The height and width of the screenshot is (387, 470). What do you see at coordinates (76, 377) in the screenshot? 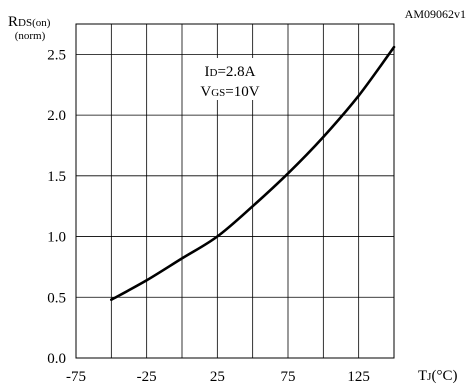
I see `x-tick-label: -75` at bounding box center [76, 377].